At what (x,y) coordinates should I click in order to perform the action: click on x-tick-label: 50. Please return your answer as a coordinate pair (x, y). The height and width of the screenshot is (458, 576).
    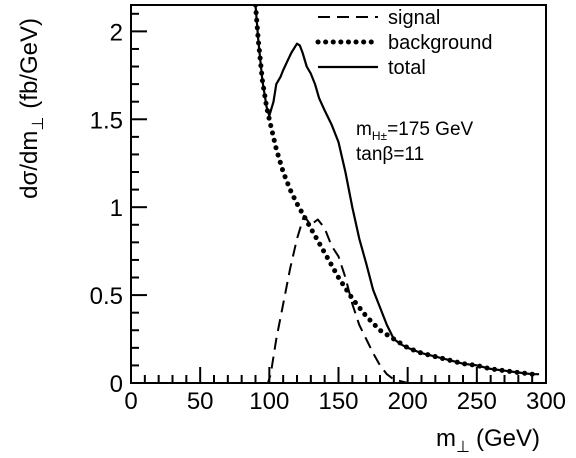
    Looking at the image, I should click on (200, 401).